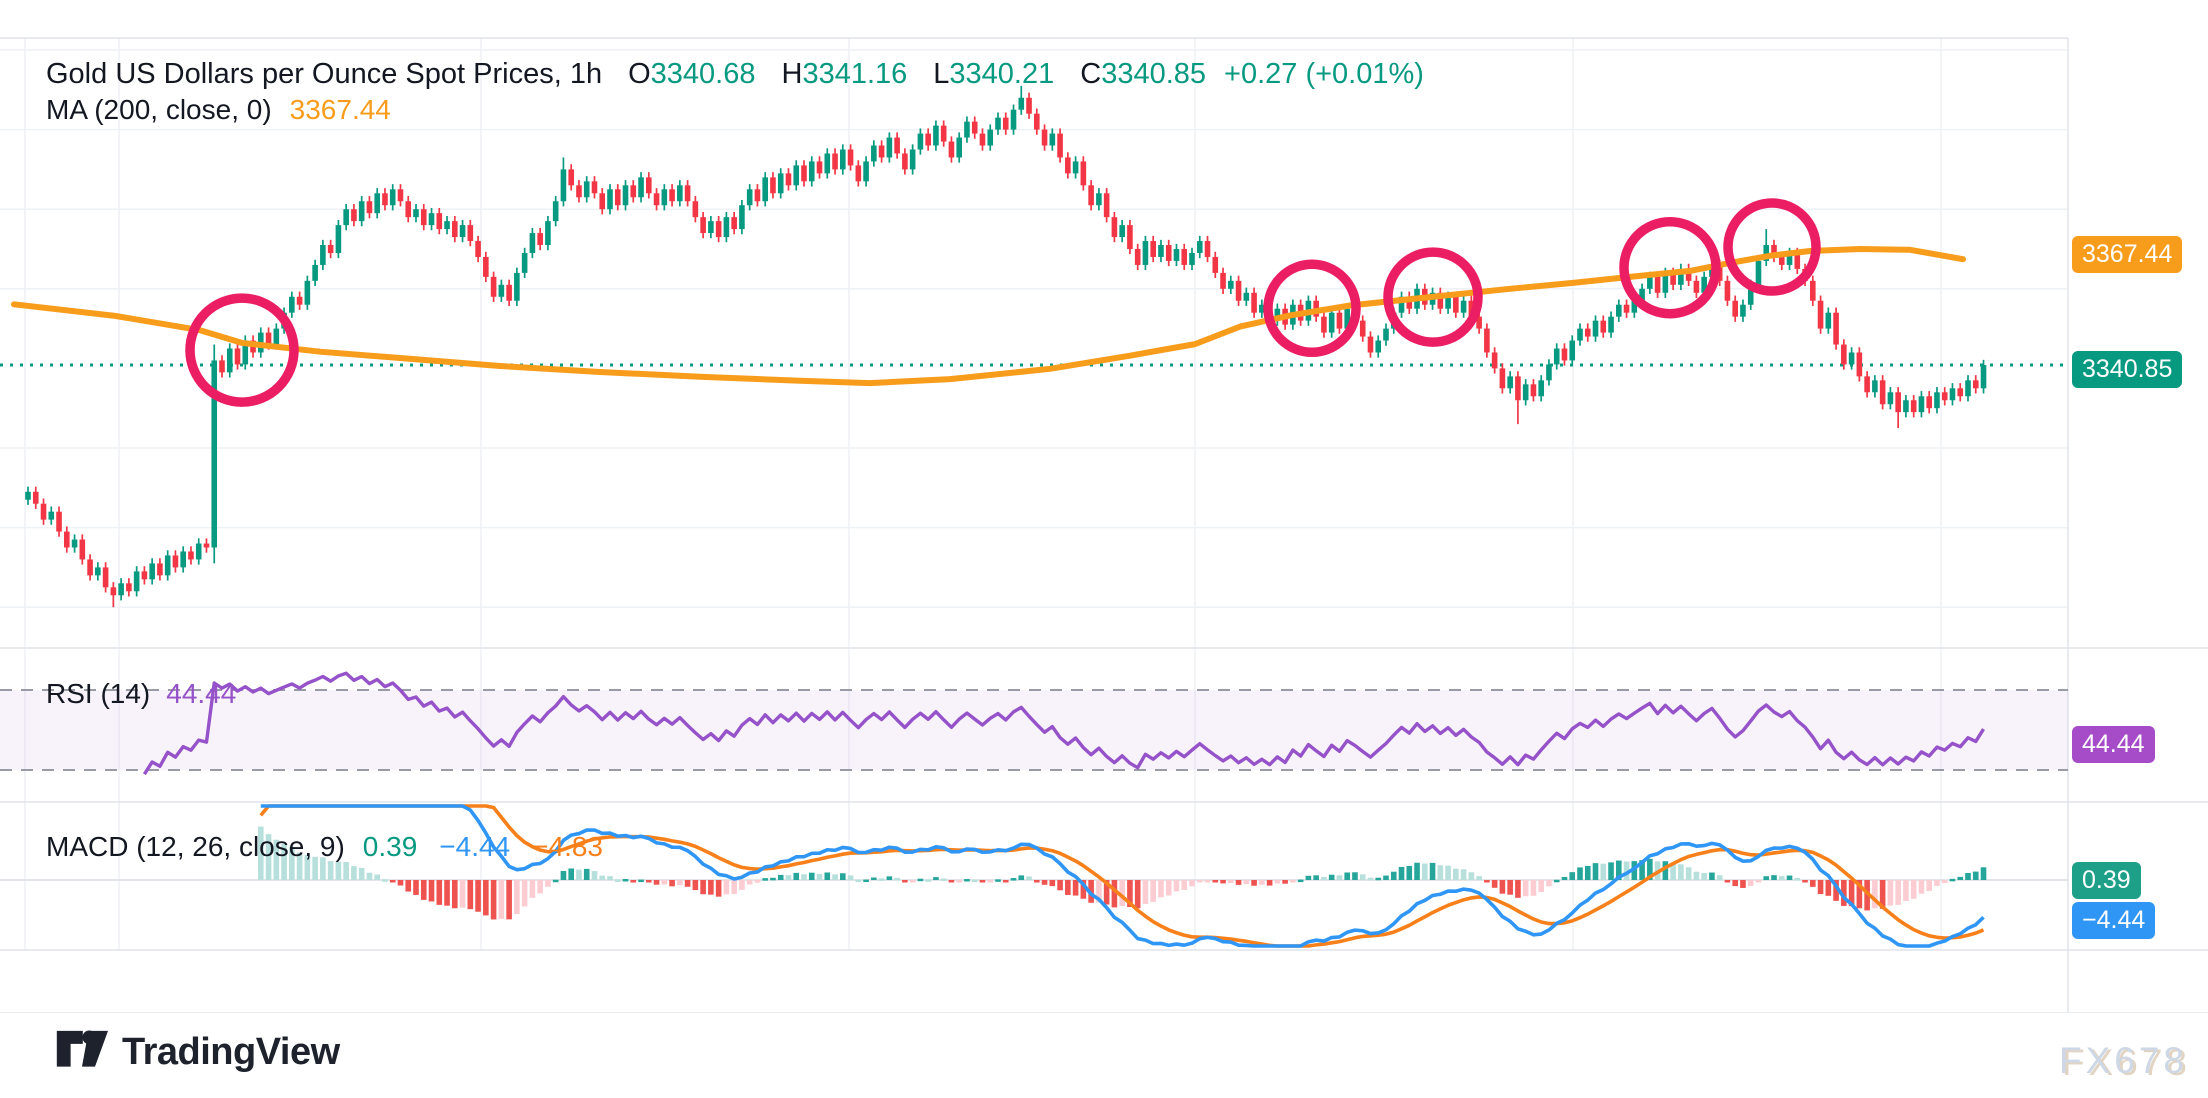  Describe the element at coordinates (2127, 254) in the screenshot. I see `ma-price-badge: 3367.44` at that location.